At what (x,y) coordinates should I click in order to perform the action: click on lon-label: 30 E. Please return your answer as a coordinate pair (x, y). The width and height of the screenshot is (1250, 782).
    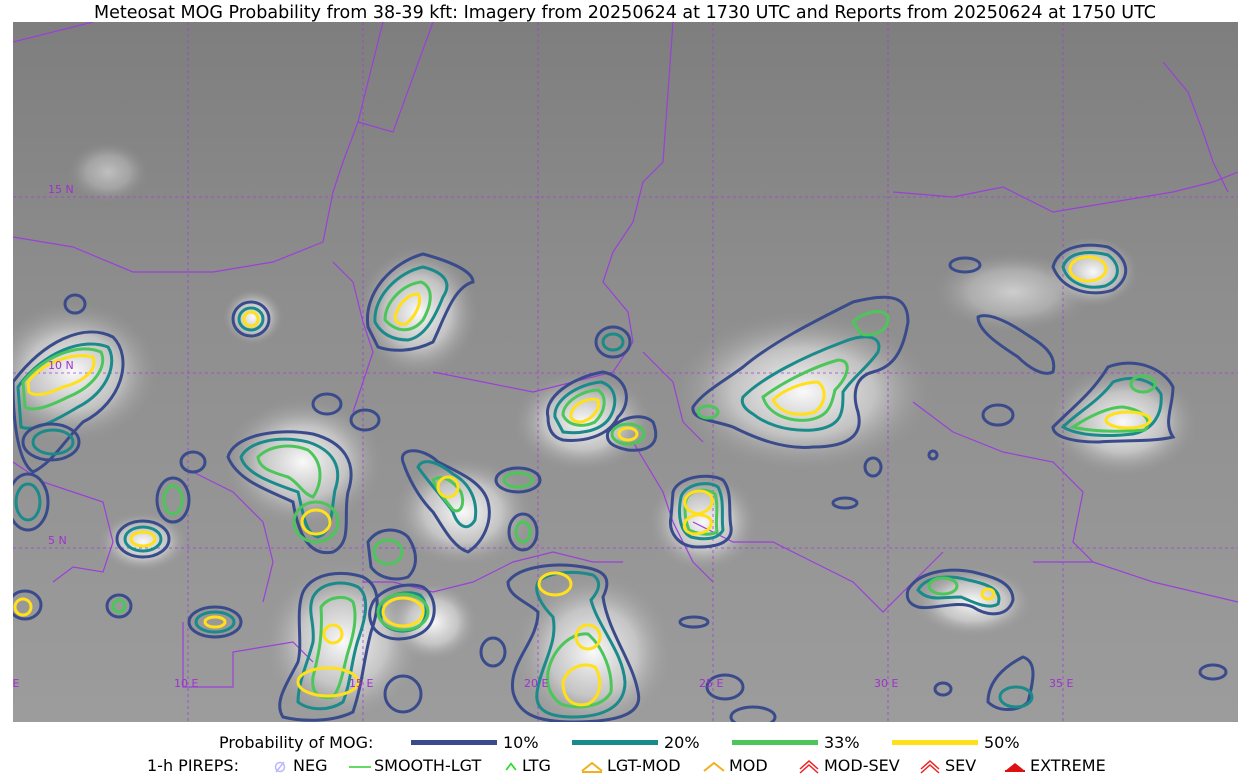
    Looking at the image, I should click on (886, 683).